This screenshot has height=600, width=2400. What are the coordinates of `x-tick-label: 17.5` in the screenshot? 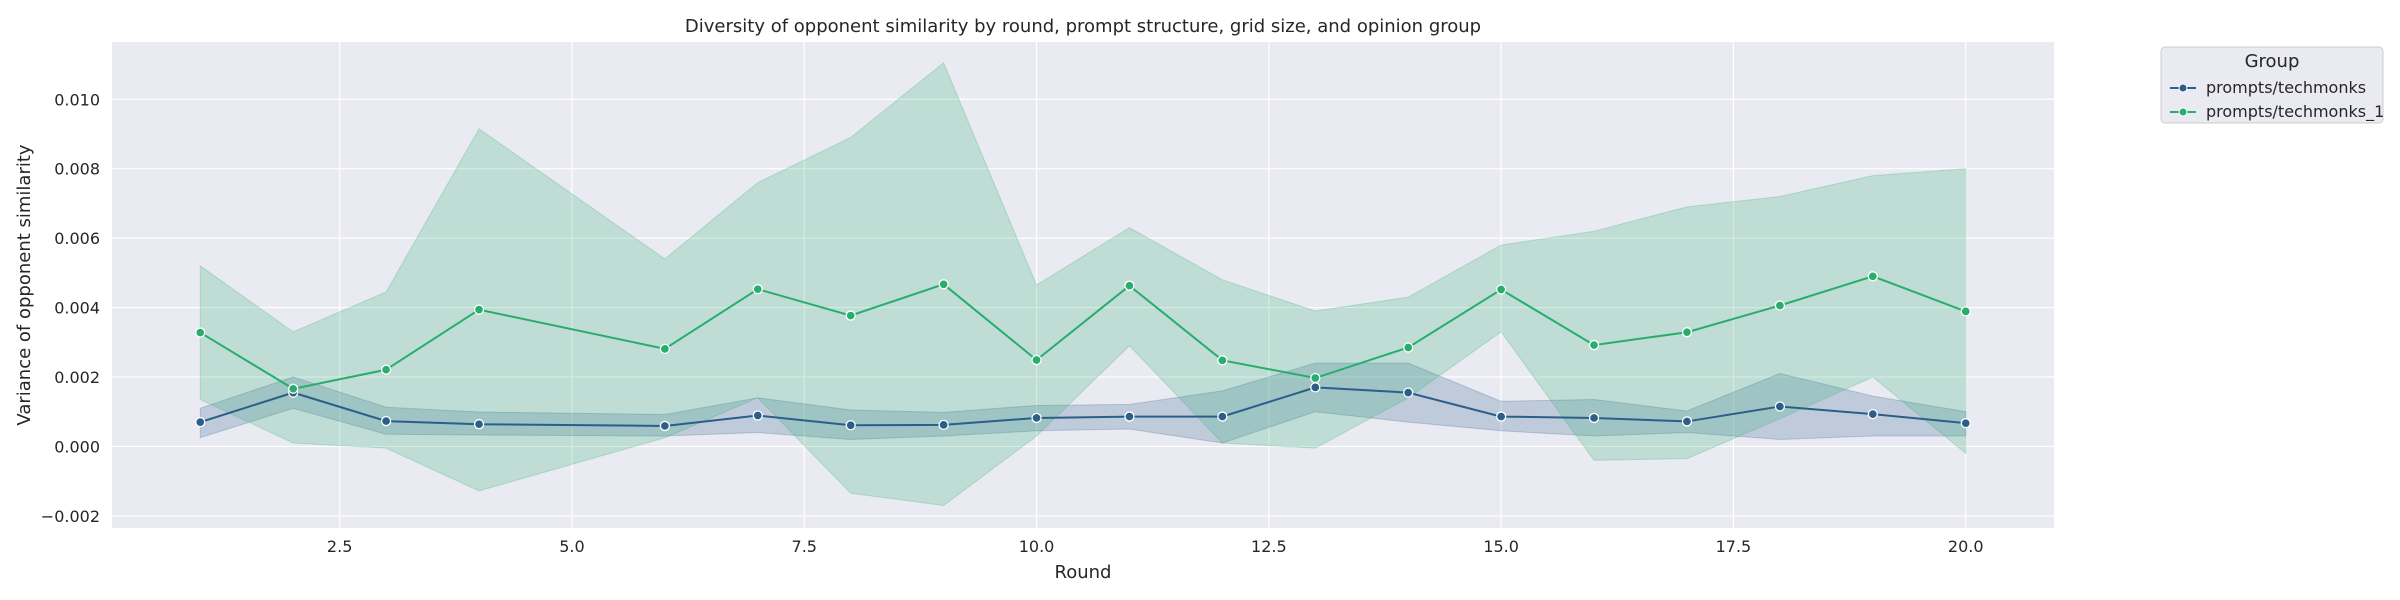 It's located at (1734, 546).